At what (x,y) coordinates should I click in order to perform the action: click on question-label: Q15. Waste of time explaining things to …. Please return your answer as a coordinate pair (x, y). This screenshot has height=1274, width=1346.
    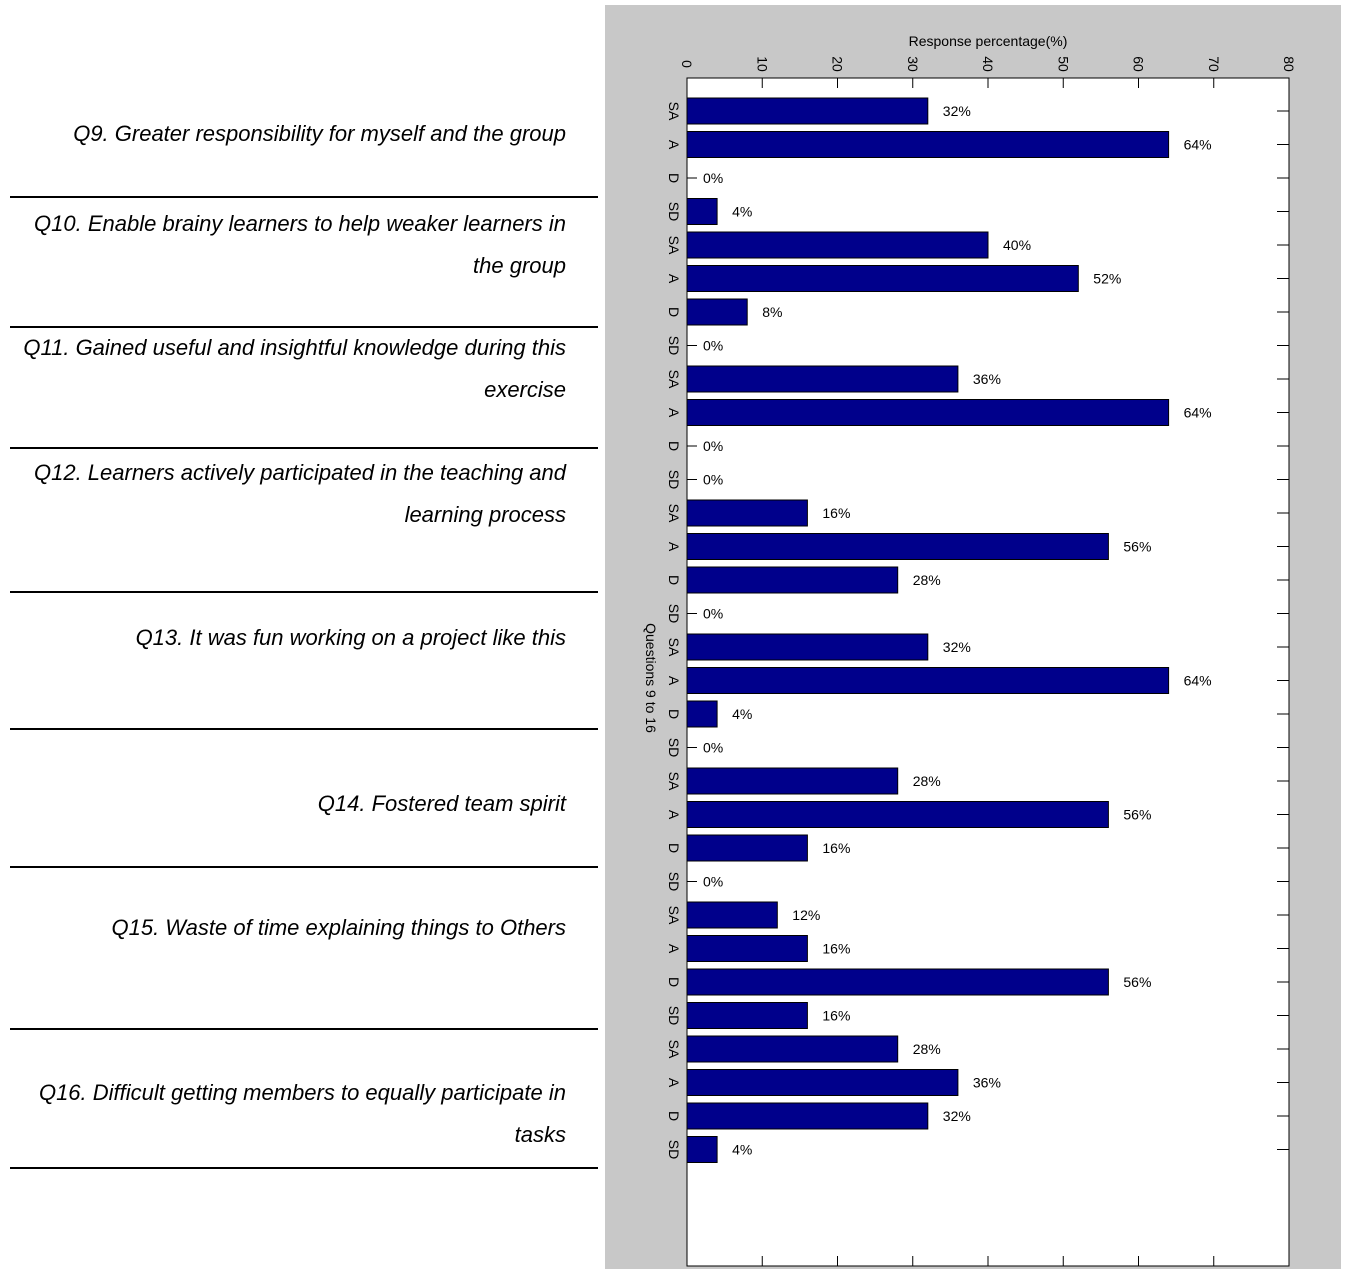
    Looking at the image, I should click on (339, 927).